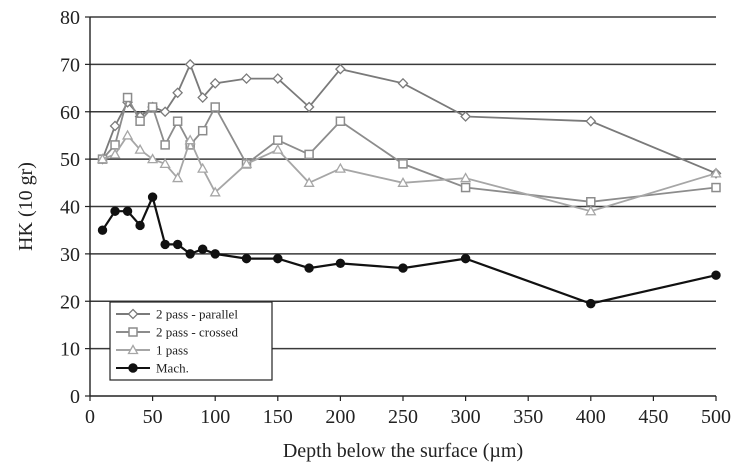  What do you see at coordinates (172, 368) in the screenshot?
I see `legend-label: Mach.` at bounding box center [172, 368].